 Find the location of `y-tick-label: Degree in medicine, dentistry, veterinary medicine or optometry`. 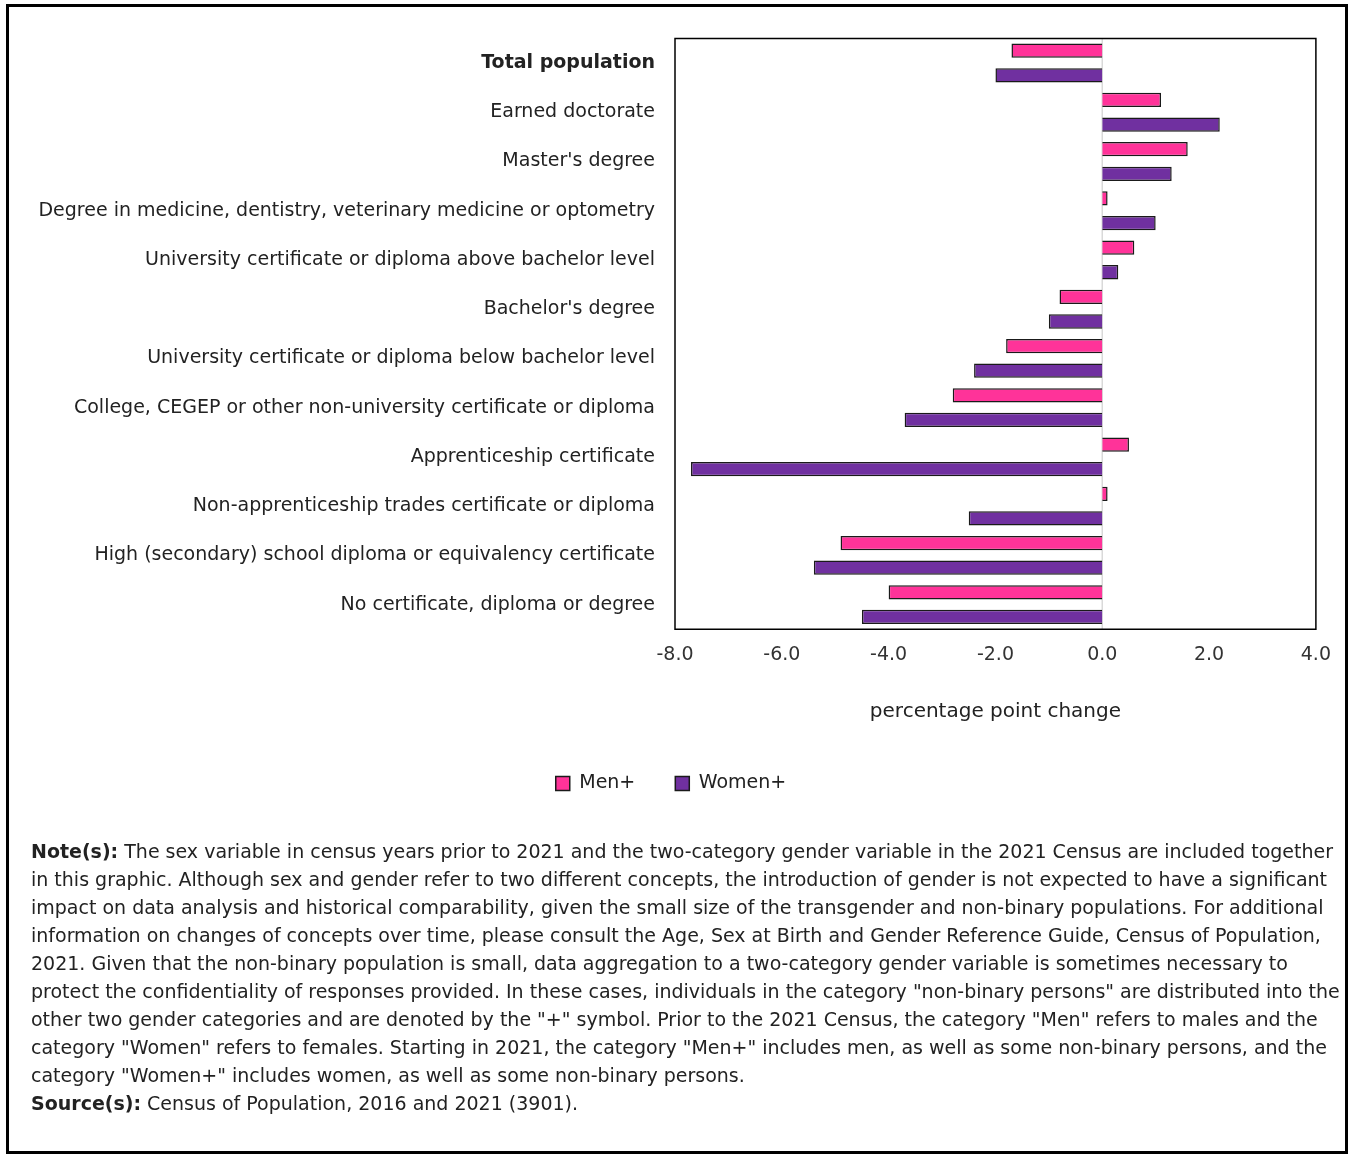

y-tick-label: Degree in medicine, dentistry, veterinary medicine or optometry is located at coordinates (346, 208).